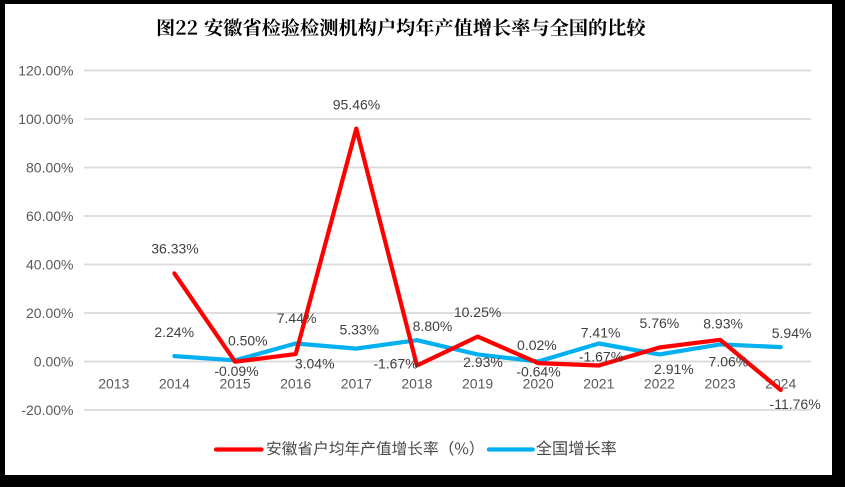 The width and height of the screenshot is (845, 492). What do you see at coordinates (49, 313) in the screenshot?
I see `svg-text: 20.00%` at bounding box center [49, 313].